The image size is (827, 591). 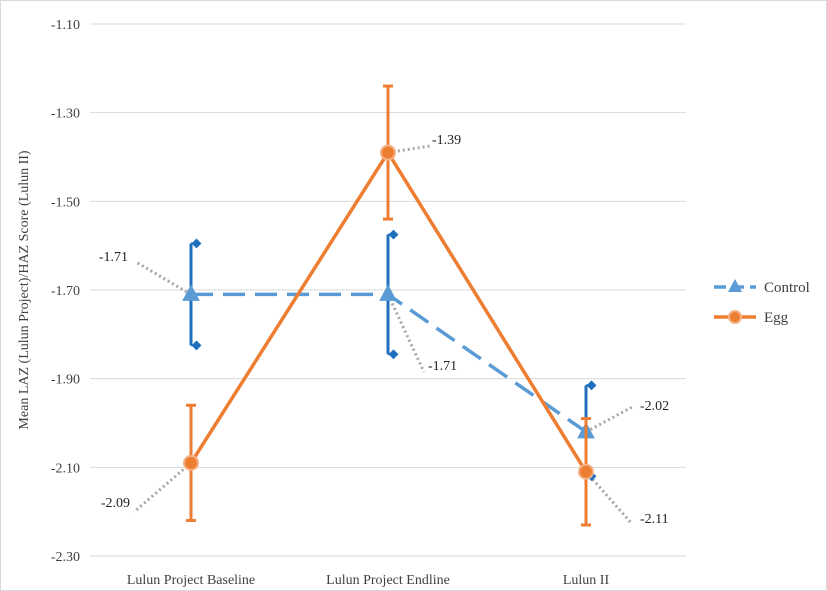 I want to click on legend-item-egg: Egg, so click(x=751, y=318).